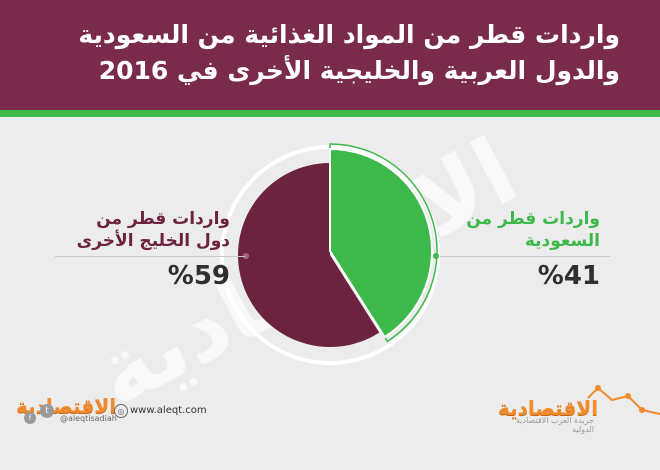 The width and height of the screenshot is (660, 470). I want to click on pie-slice-saudi, so click(381, 243).